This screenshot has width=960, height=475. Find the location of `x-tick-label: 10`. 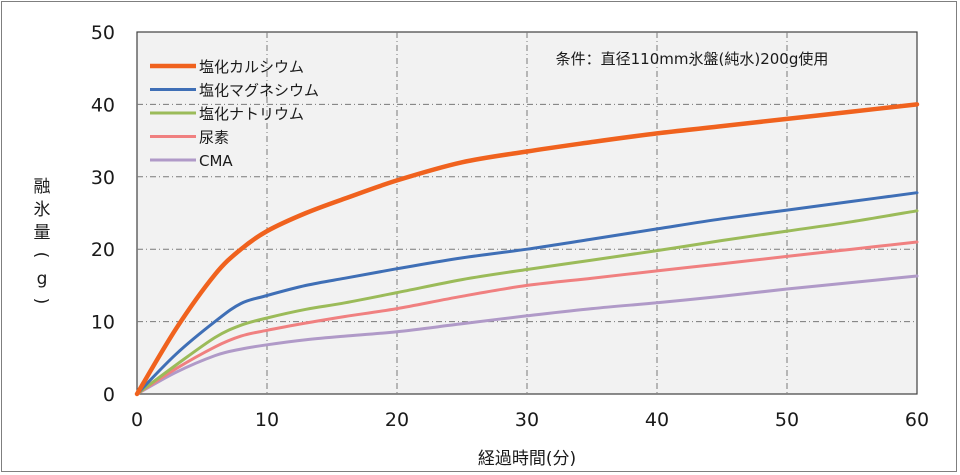

x-tick-label: 10 is located at coordinates (267, 420).